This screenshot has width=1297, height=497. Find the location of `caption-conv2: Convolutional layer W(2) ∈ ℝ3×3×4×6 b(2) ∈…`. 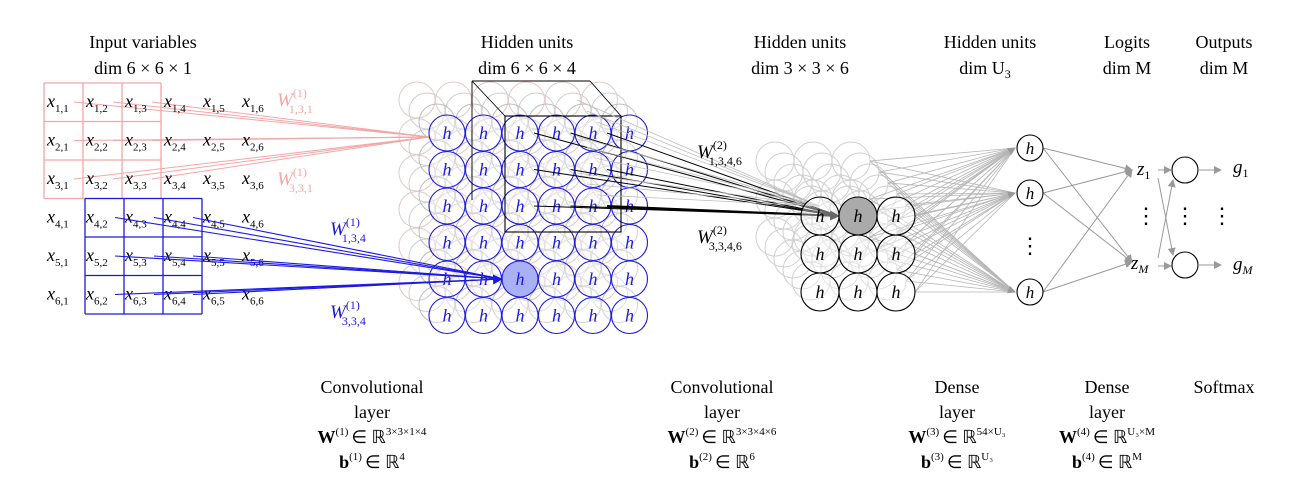

caption-conv2: Convolutional layer W(2) ∈ ℝ3×3×4×6 b(2) ∈… is located at coordinates (722, 424).